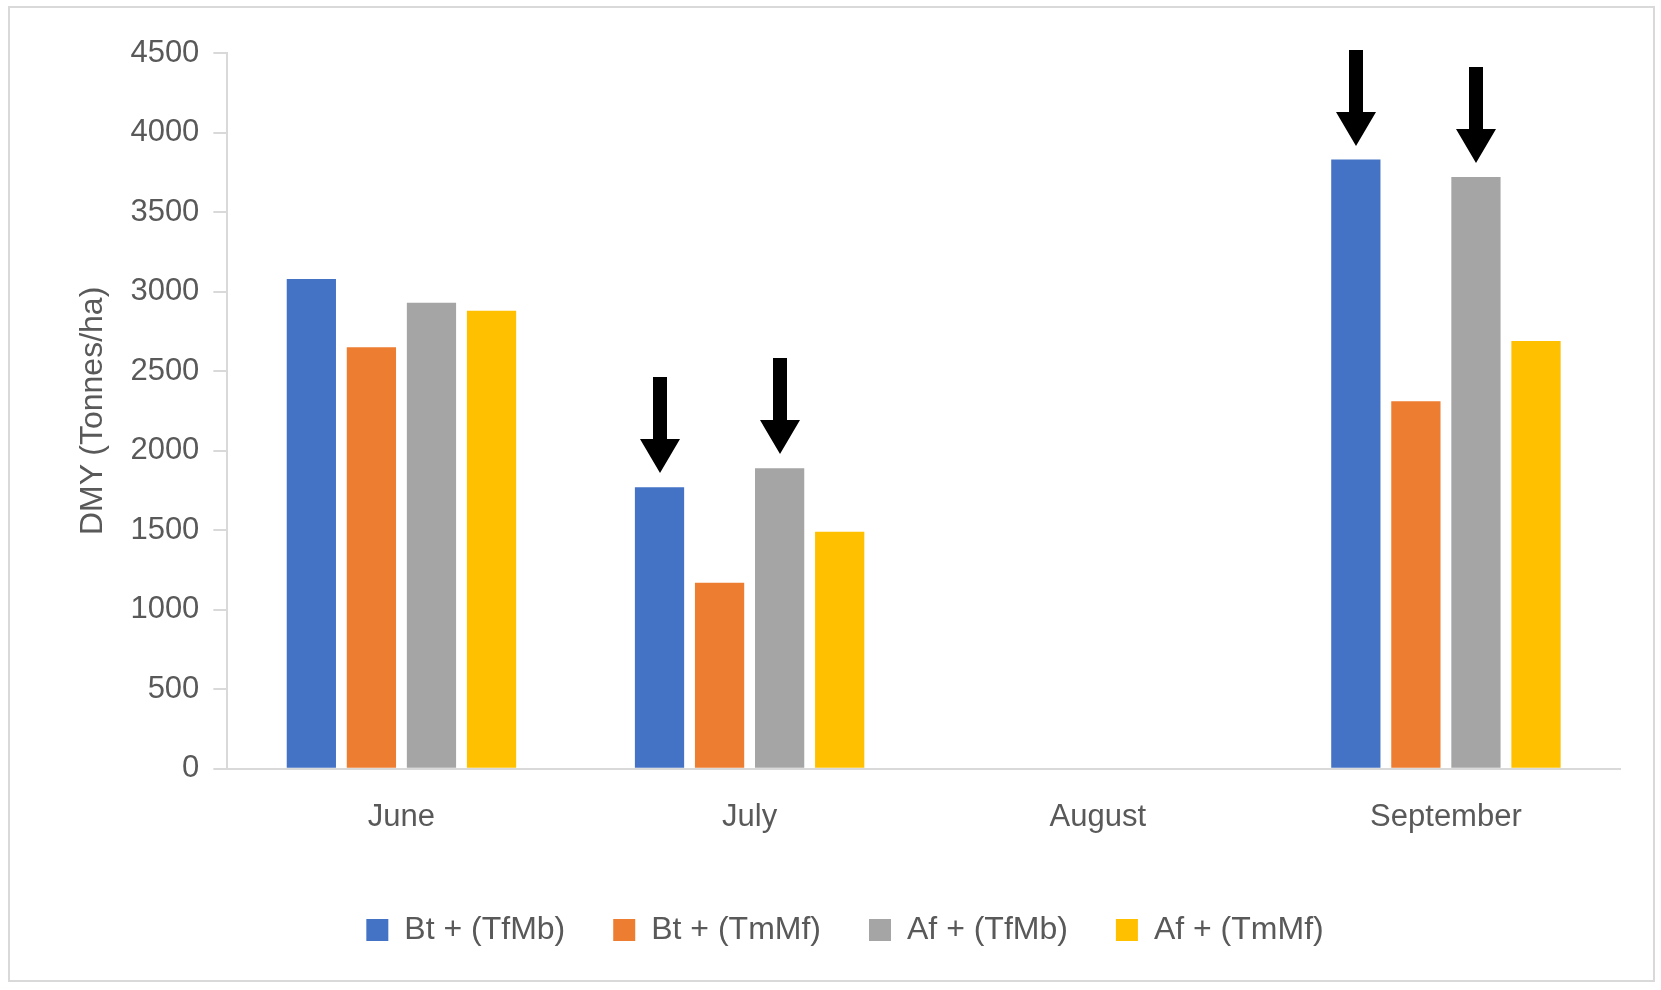 This screenshot has width=1661, height=990. Describe the element at coordinates (750, 815) in the screenshot. I see `x-tick-label: July` at that location.